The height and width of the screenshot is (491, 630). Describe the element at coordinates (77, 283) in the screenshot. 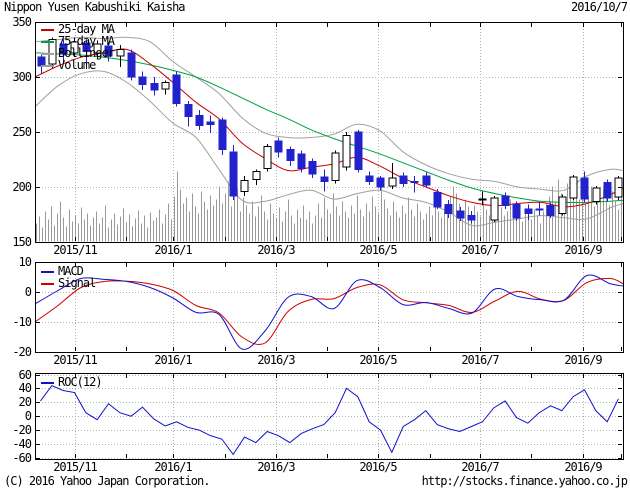

I see `signal-legend-label: Signal` at that location.